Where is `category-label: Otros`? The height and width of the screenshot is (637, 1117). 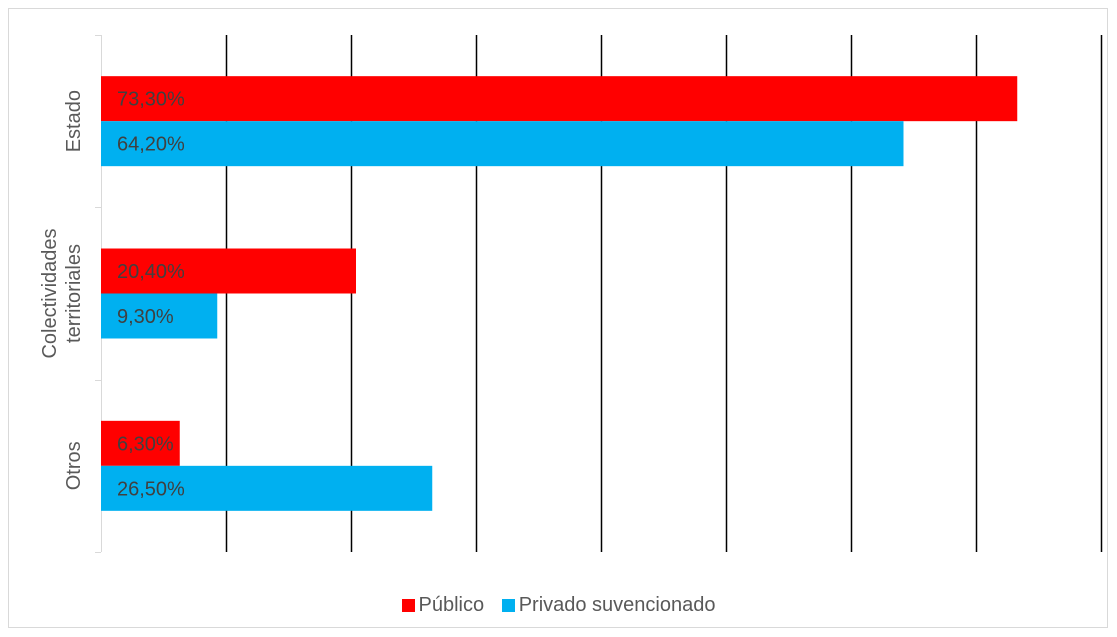
category-label: Otros is located at coordinates (74, 465).